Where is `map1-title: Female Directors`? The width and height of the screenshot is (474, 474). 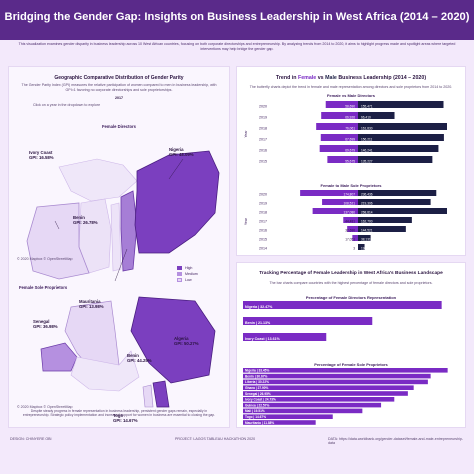
map1-title: Female Directors is located at coordinates (119, 126).